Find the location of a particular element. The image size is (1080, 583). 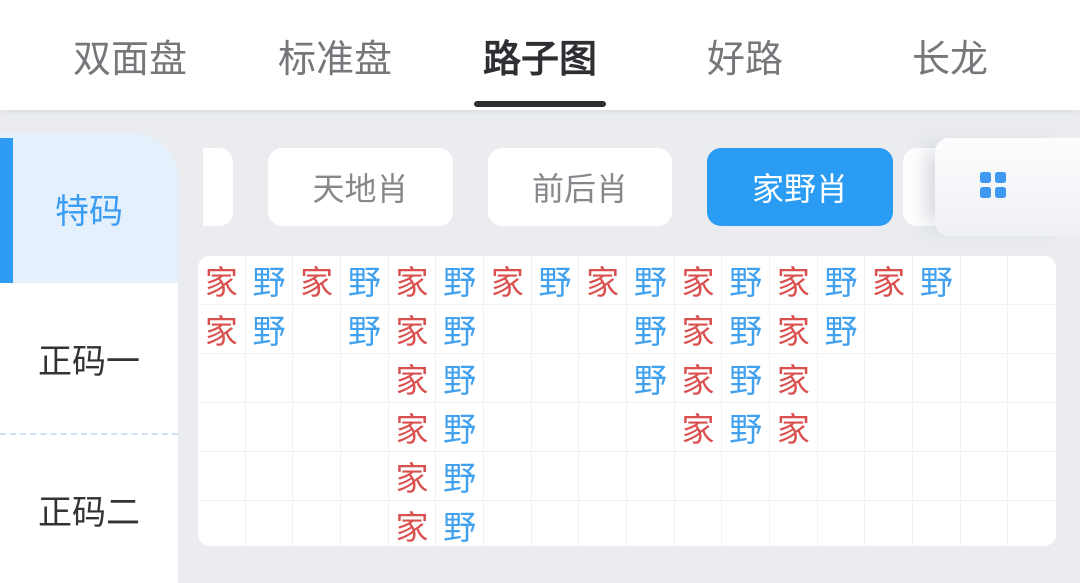

filter-button-qianhouxiao: 前后肖 is located at coordinates (580, 187).